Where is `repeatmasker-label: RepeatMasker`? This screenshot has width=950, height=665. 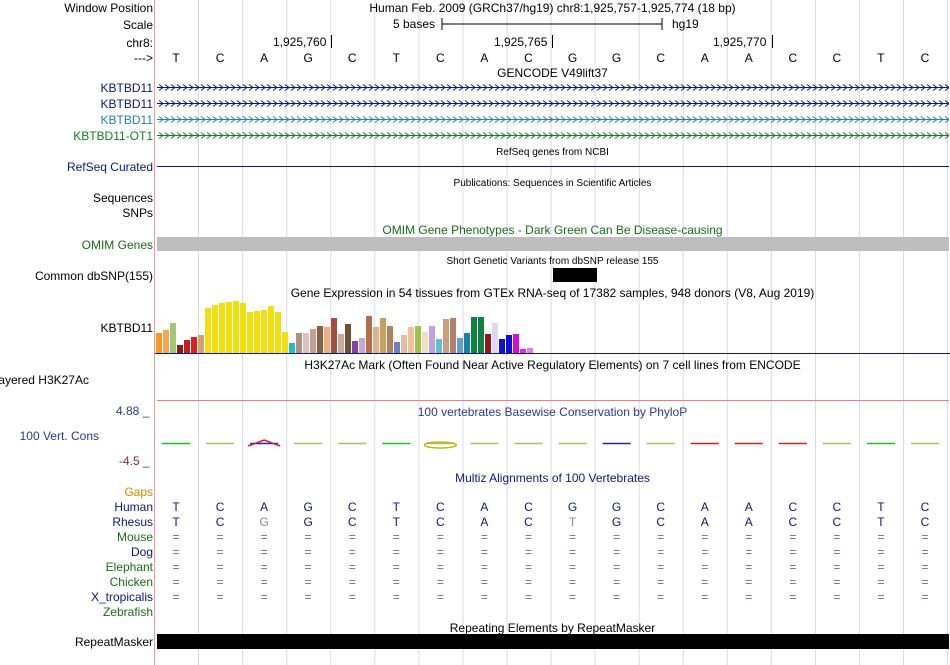 repeatmasker-label: RepeatMasker is located at coordinates (113, 642).